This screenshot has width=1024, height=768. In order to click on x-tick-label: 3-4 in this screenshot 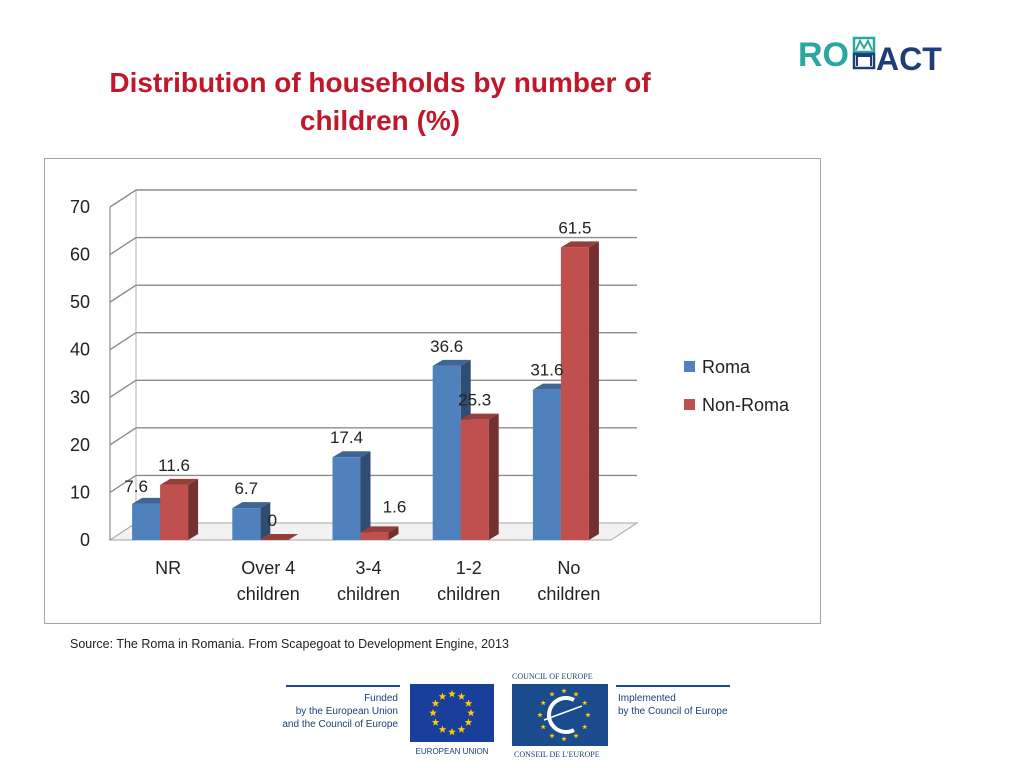, I will do `click(368, 568)`.